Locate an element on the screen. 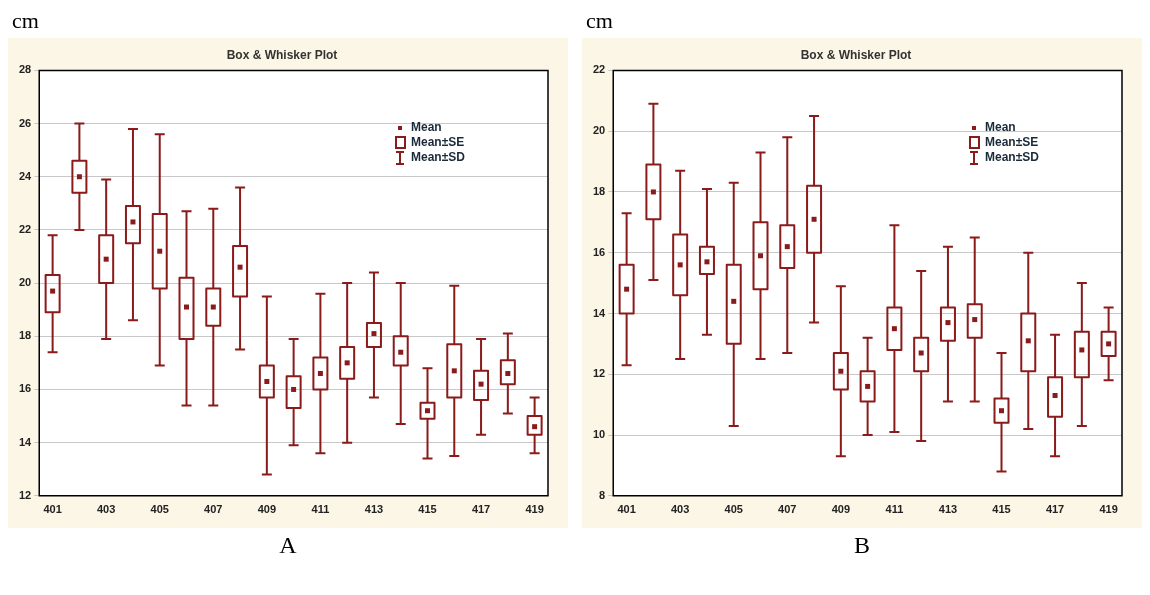  y-tick-label: 10 is located at coordinates (599, 434).